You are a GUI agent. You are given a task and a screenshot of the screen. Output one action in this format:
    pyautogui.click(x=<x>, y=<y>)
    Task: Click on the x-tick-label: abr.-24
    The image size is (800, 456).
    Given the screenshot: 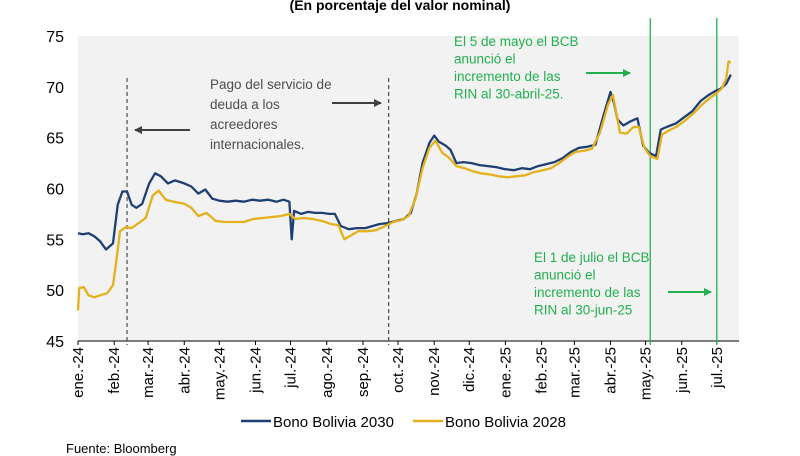 What is the action you would take?
    pyautogui.click(x=184, y=370)
    